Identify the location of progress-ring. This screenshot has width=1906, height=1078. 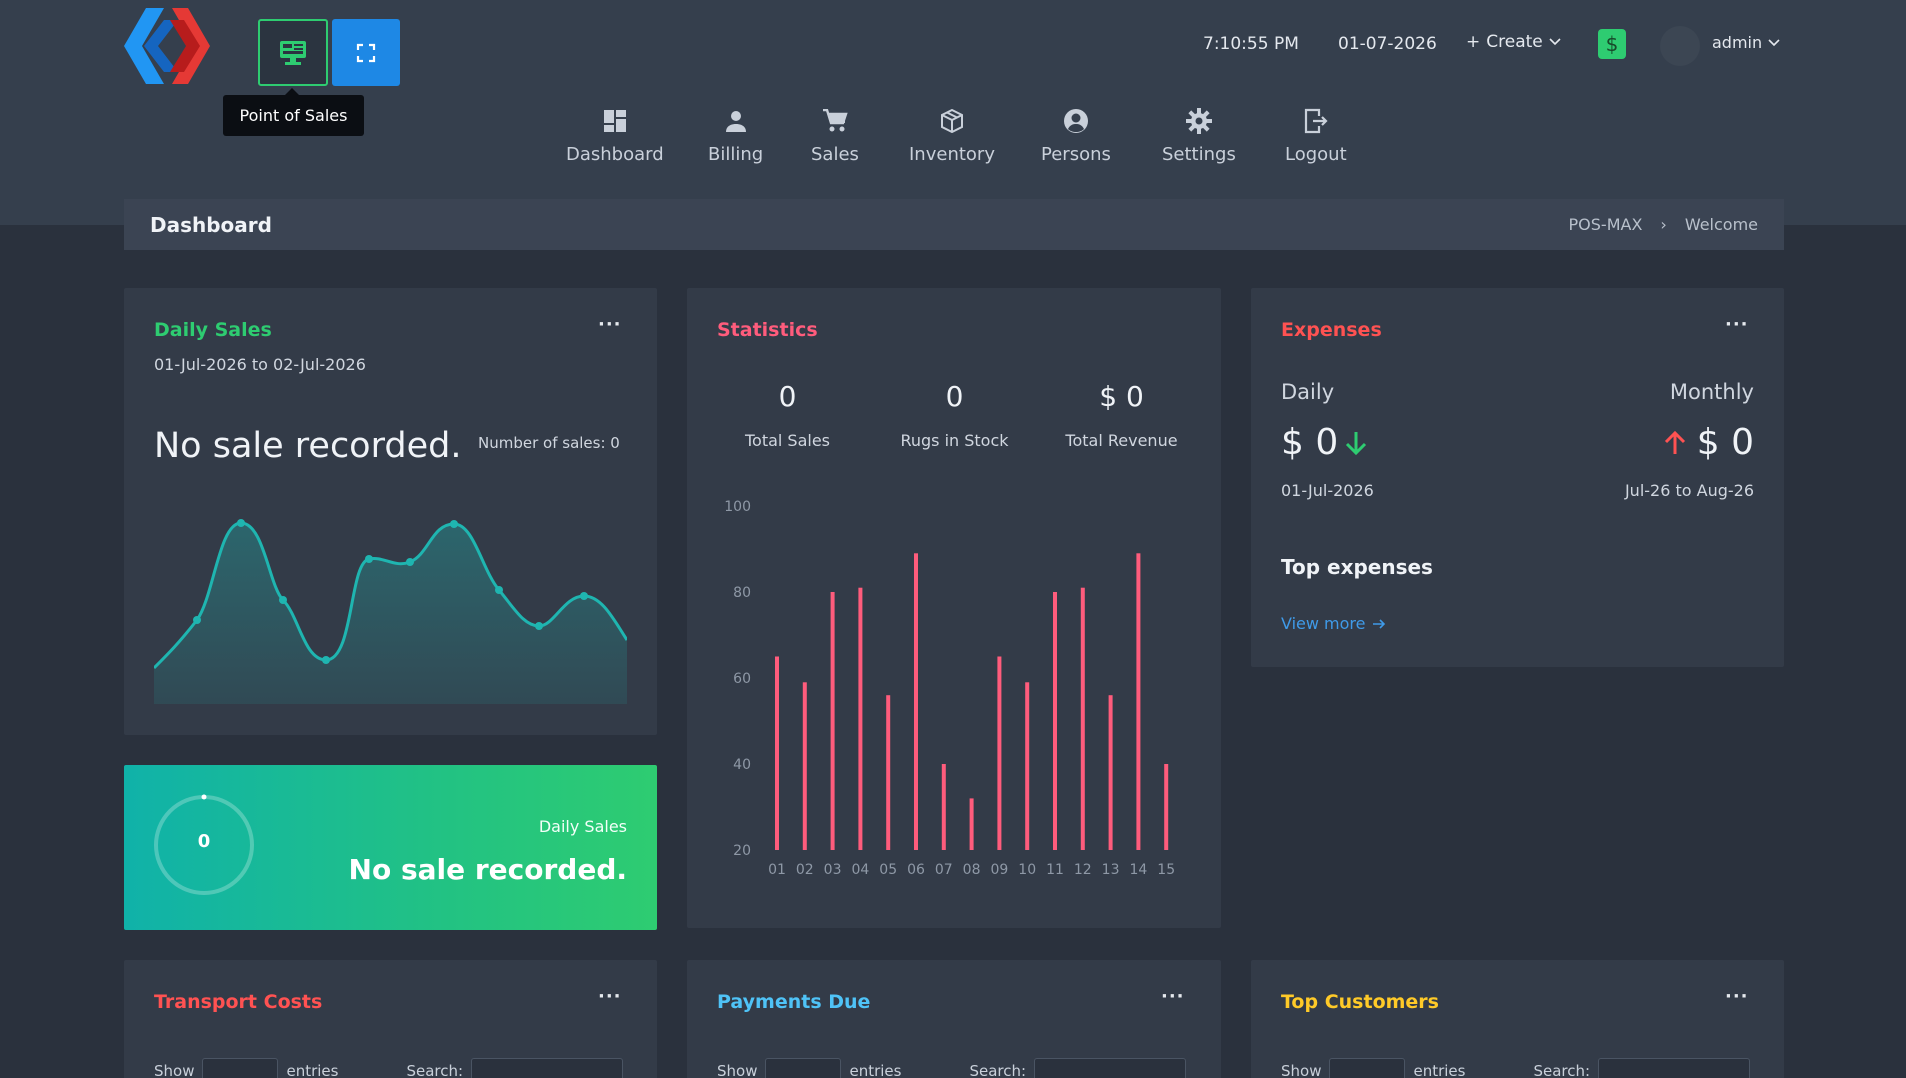
(204, 844).